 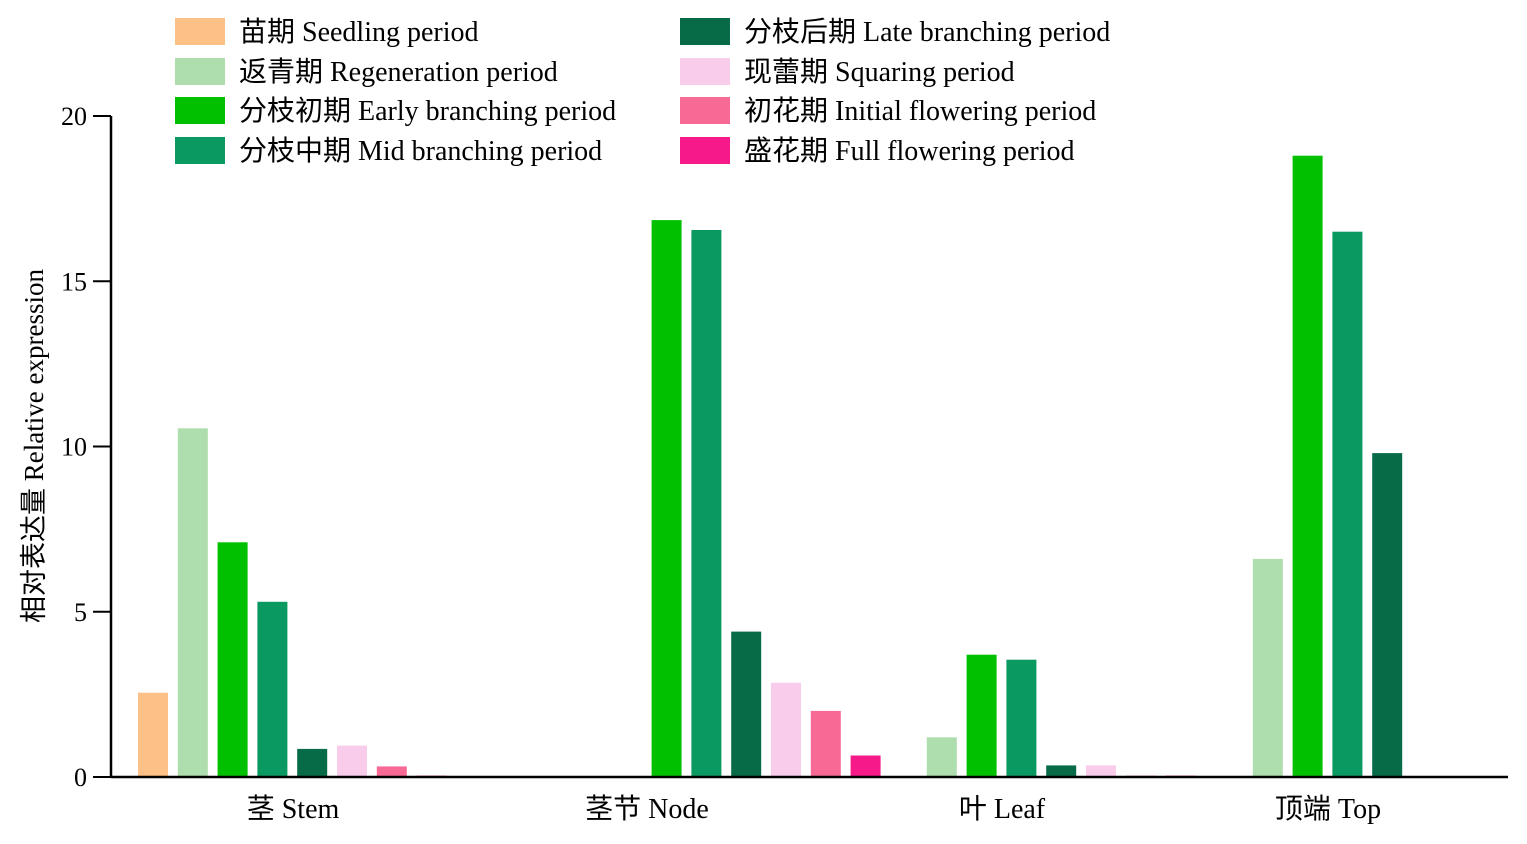 I want to click on y-tick-label: 0, so click(x=80, y=777).